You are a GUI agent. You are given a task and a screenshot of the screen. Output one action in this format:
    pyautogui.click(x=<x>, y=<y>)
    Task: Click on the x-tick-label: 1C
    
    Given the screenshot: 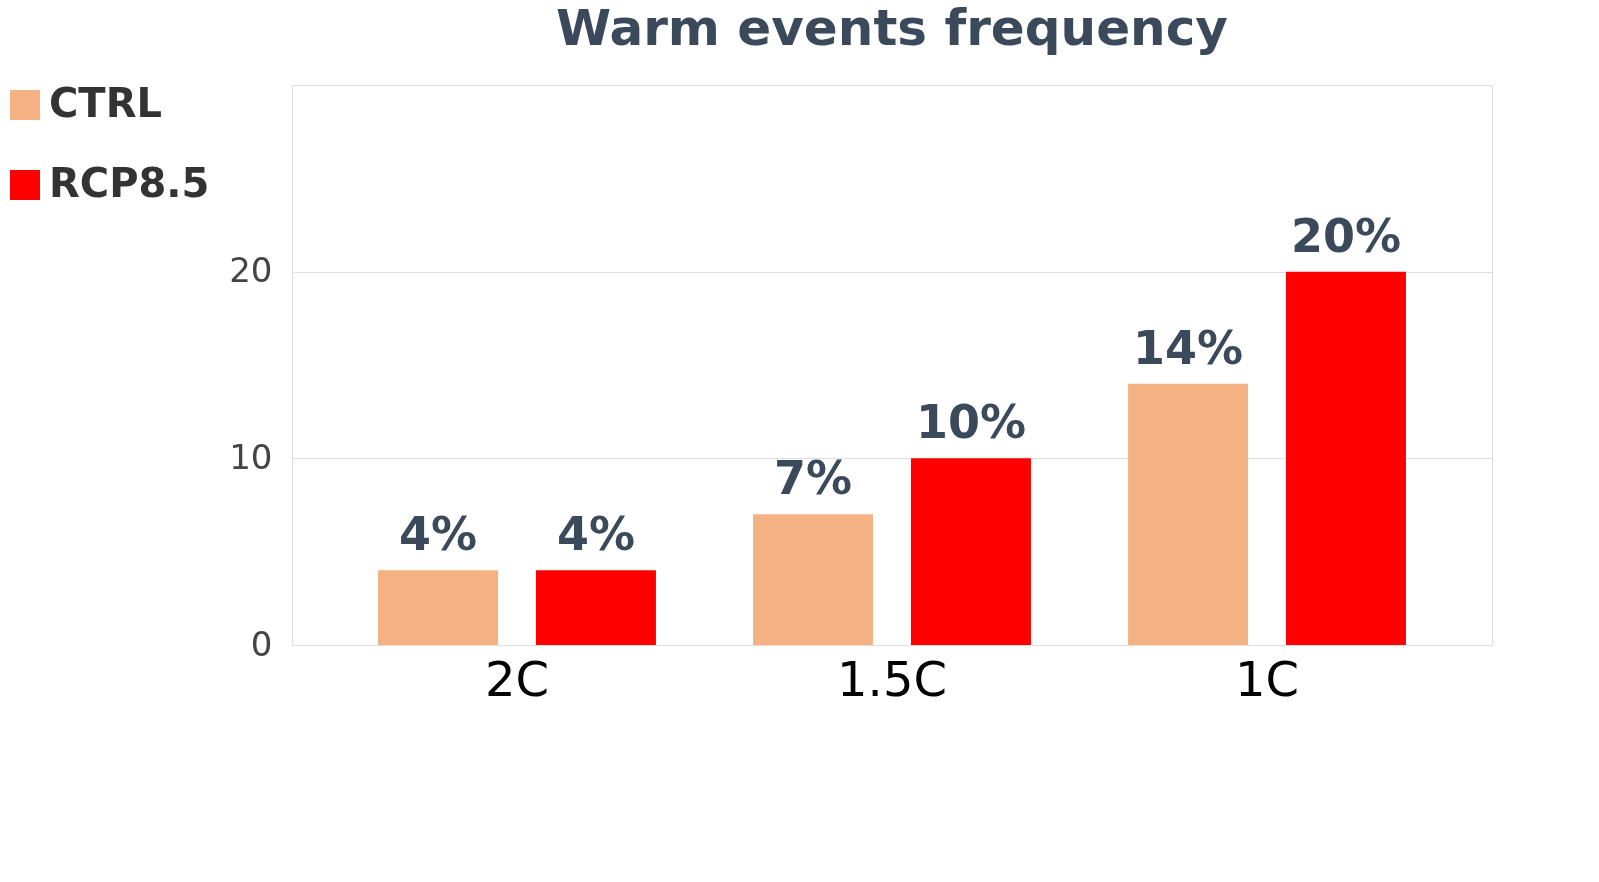 What is the action you would take?
    pyautogui.click(x=1267, y=678)
    